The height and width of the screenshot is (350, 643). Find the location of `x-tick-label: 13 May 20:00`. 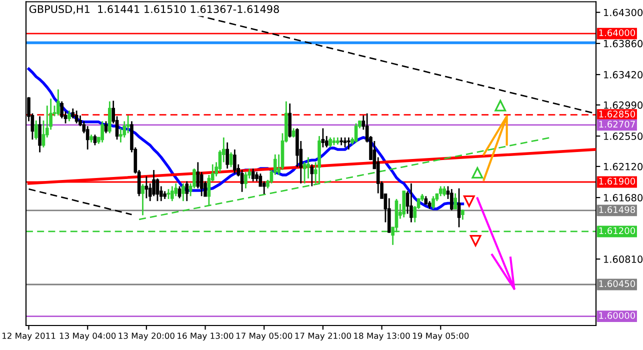

x-tick-label: 13 May 20:00 is located at coordinates (146, 336).